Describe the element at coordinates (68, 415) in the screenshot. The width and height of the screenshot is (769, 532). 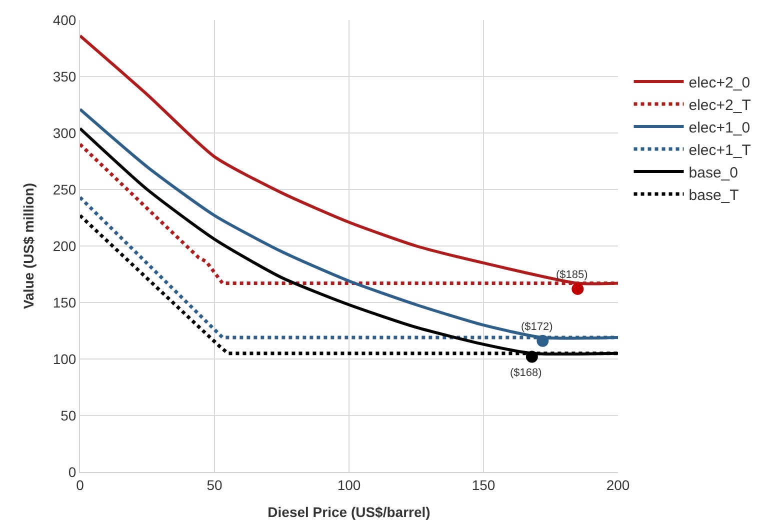
I see `y-tick-label: 50` at that location.